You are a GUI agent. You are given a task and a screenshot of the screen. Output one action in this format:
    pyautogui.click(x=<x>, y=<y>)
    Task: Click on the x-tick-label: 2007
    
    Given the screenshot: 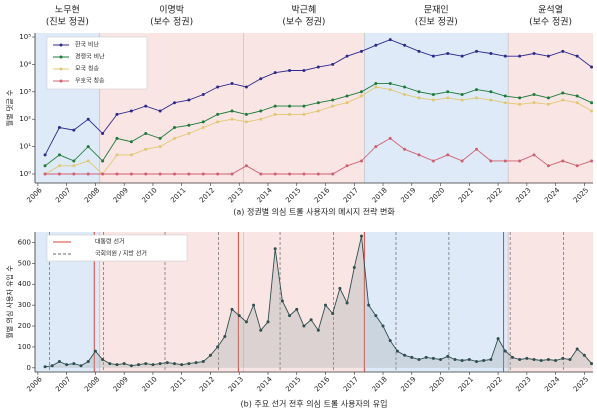 What is the action you would take?
    pyautogui.click(x=63, y=195)
    